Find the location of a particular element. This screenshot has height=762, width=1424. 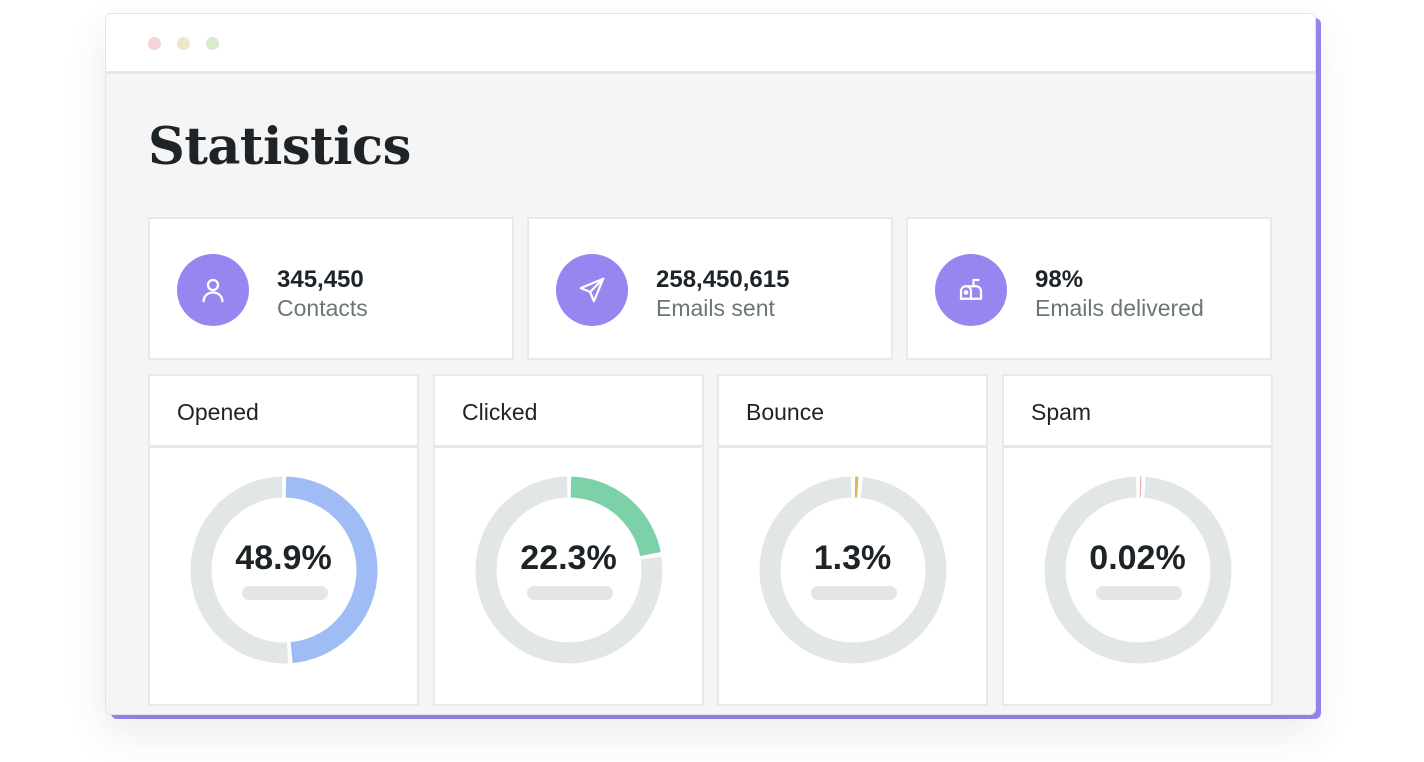

metric-header: Clicked is located at coordinates (568, 412).